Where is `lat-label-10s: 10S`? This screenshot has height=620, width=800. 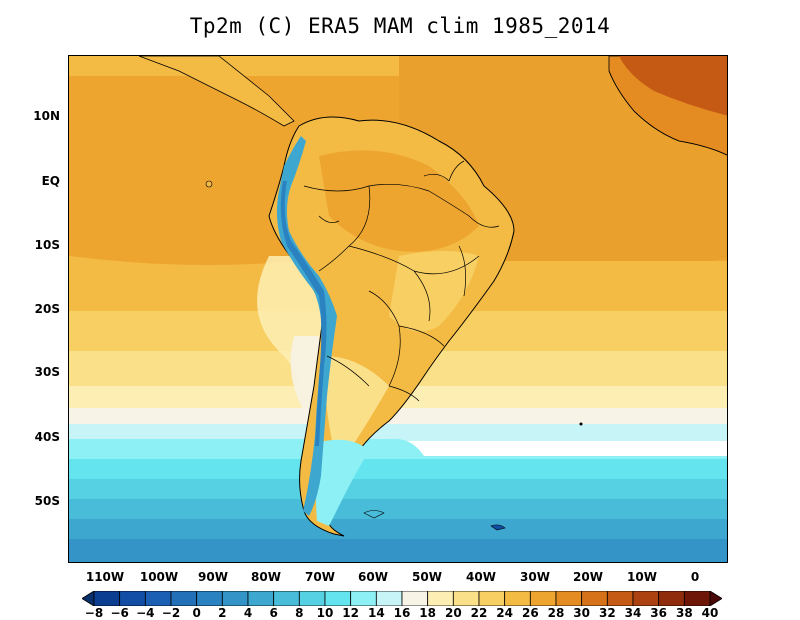
lat-label-10s: 10S is located at coordinates (47, 245).